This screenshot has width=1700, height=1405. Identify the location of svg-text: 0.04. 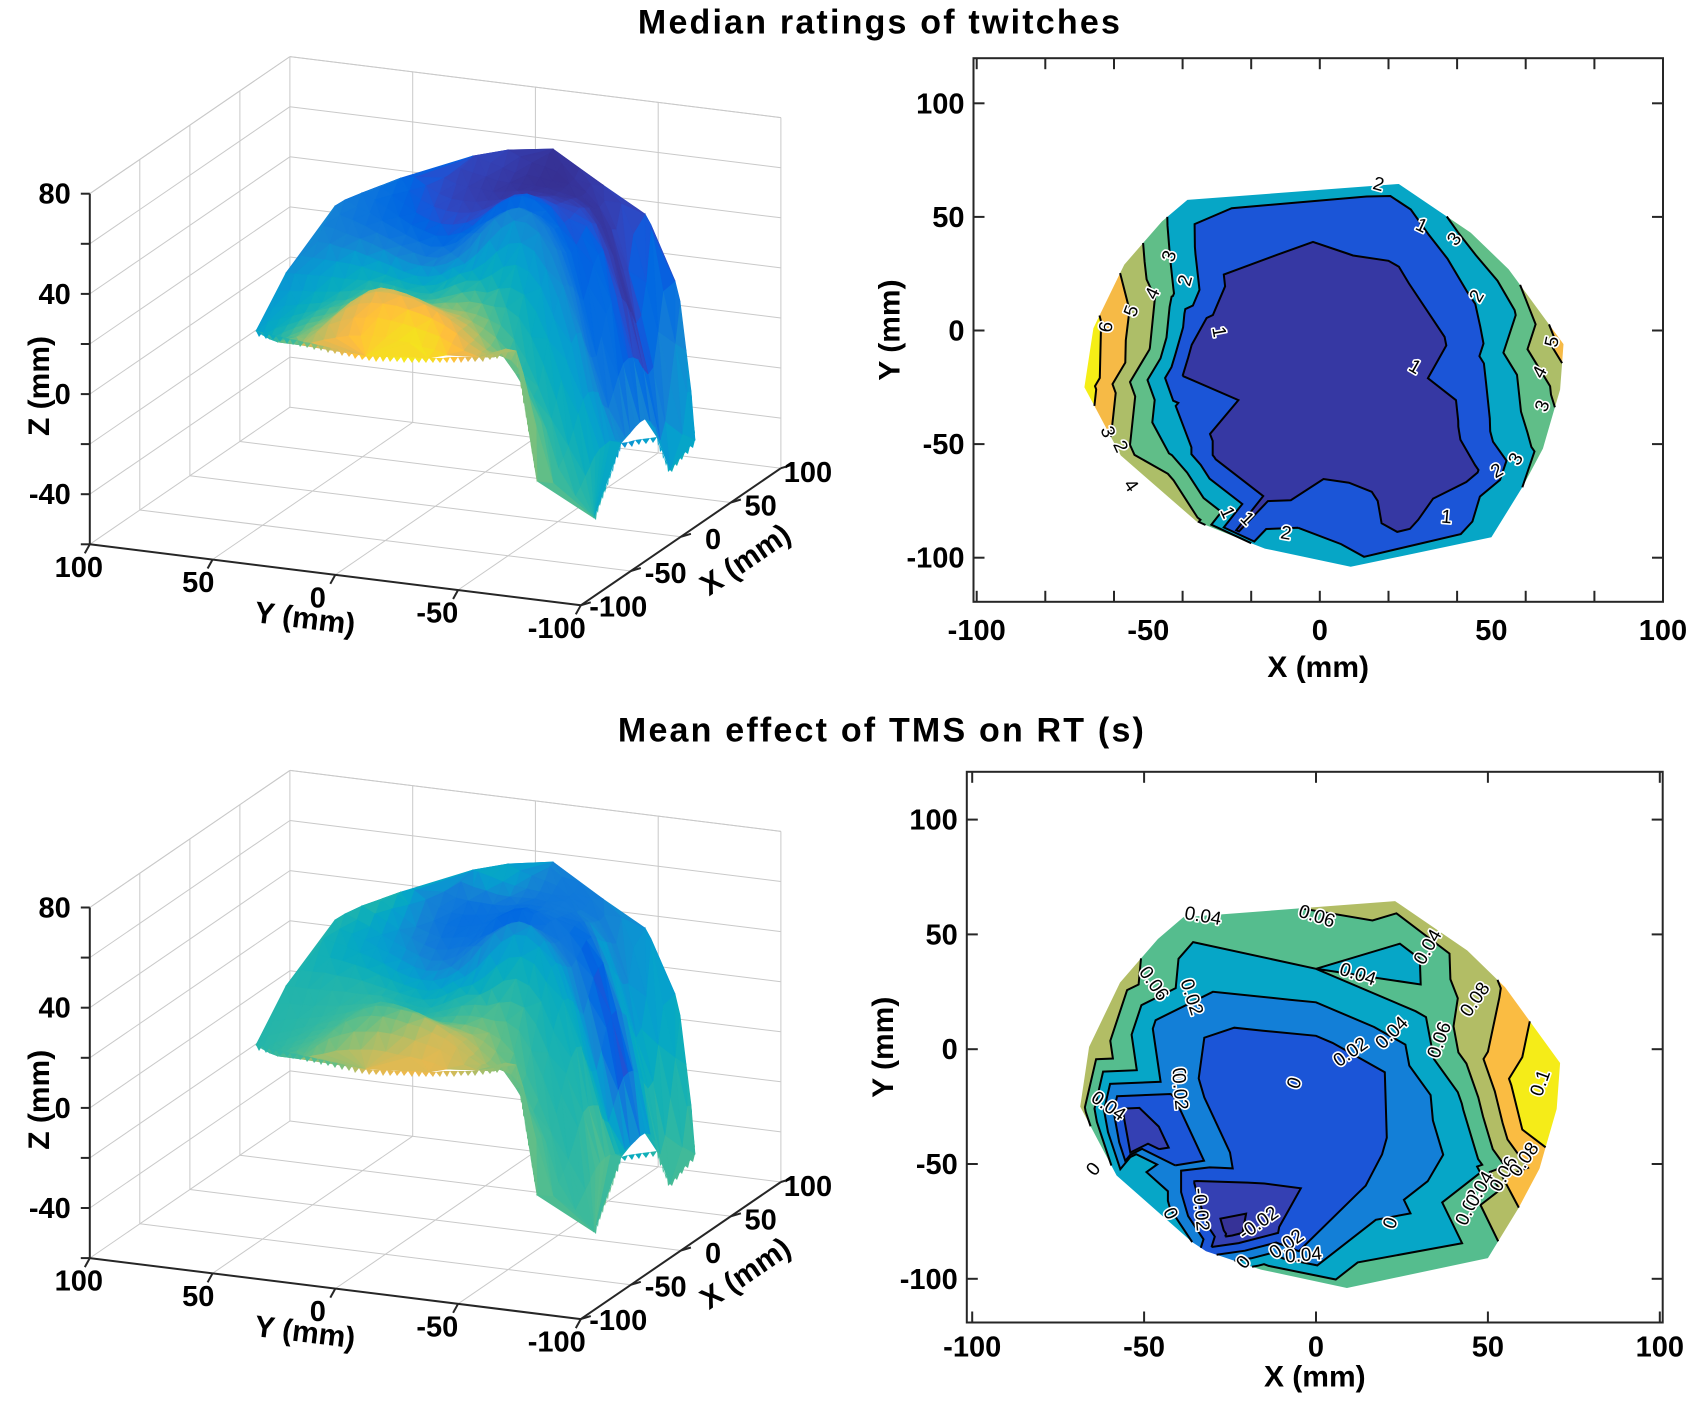
(1303, 1255).